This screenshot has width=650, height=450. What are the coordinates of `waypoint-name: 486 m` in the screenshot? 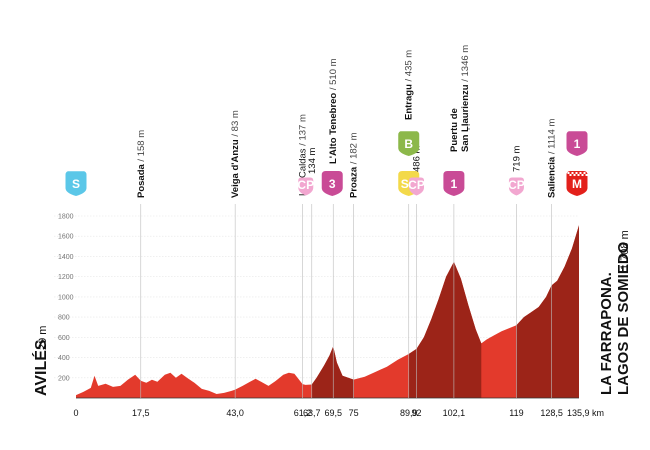 It's located at (417, 159).